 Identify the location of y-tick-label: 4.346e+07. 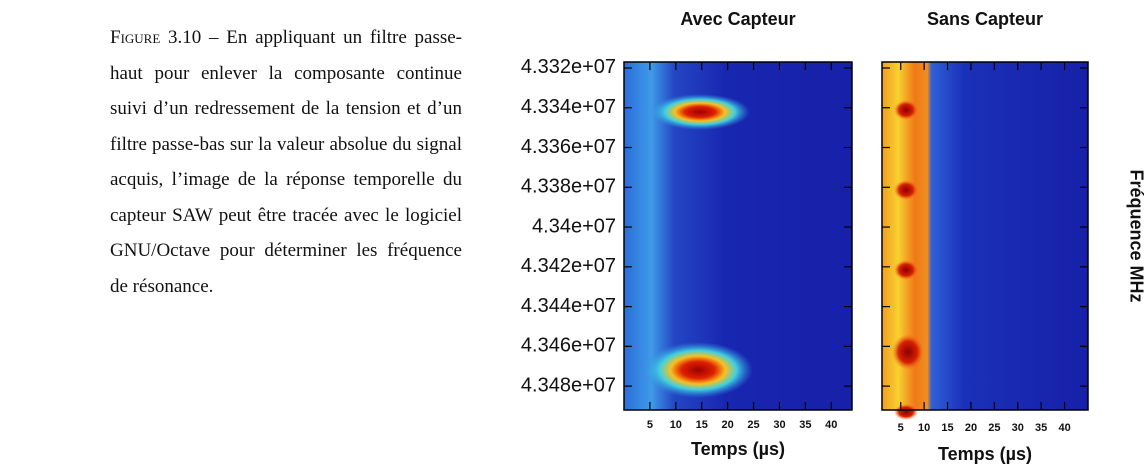
(568, 346).